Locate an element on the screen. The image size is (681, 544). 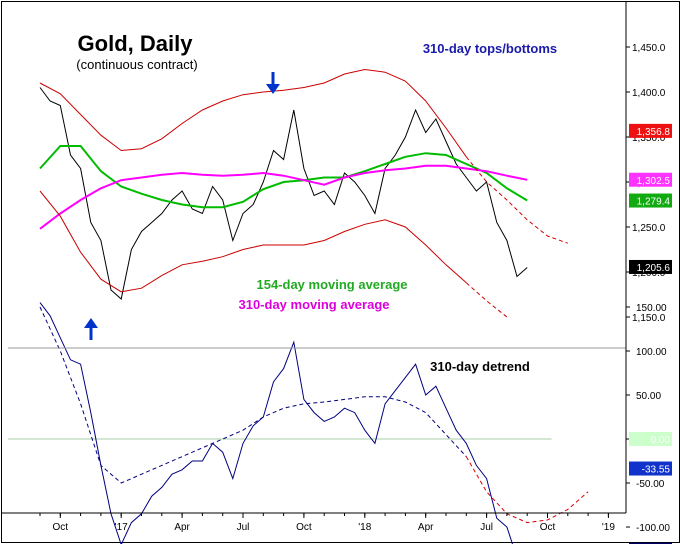
chart-subtitle: (continuous contract) is located at coordinates (136, 64).